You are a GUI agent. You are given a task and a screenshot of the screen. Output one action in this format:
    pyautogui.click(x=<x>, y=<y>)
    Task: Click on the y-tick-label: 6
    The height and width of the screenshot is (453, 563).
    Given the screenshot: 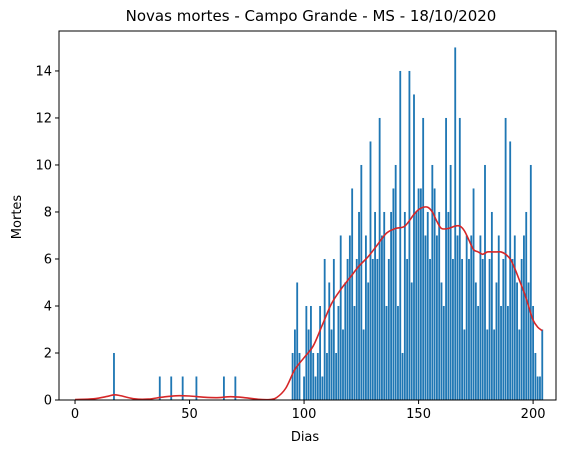 What is the action you would take?
    pyautogui.click(x=48, y=259)
    